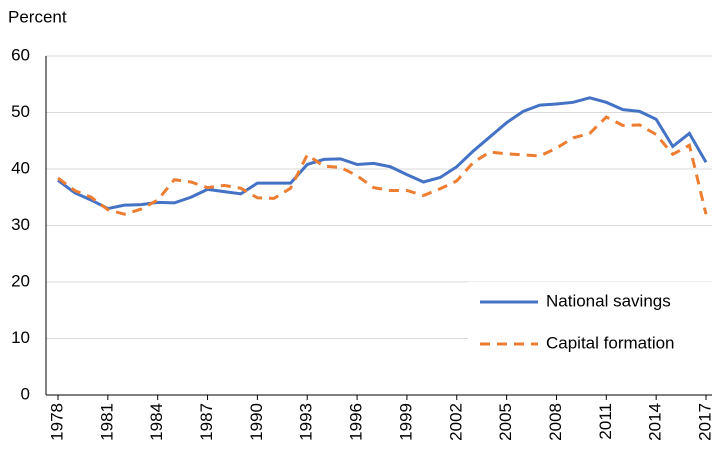  I want to click on y-axis-label: Percent, so click(37, 16).